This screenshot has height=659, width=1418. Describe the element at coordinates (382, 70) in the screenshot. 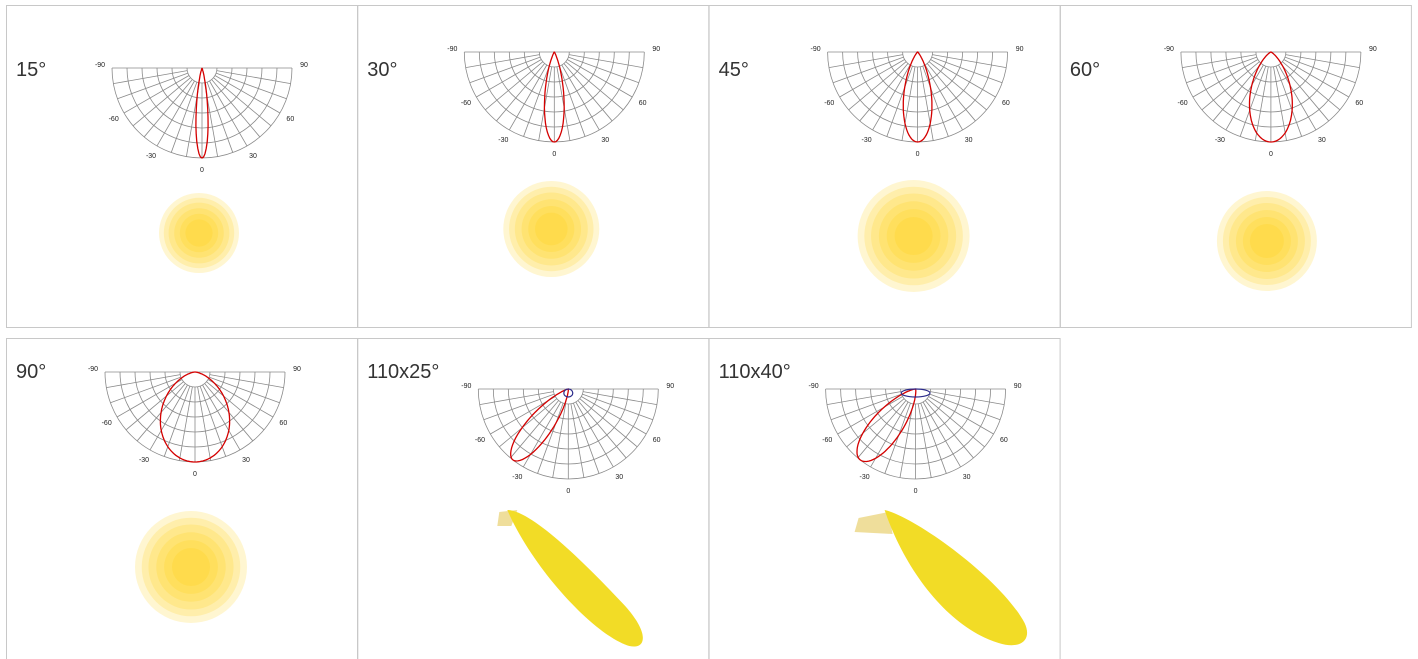

I see `beam-label: 30°` at that location.